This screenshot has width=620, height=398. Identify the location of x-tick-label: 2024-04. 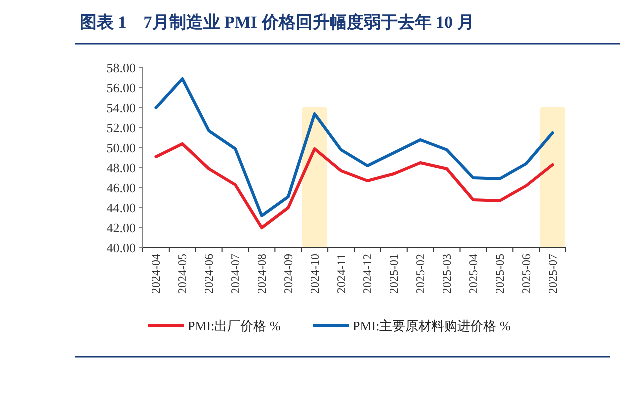
(156, 274).